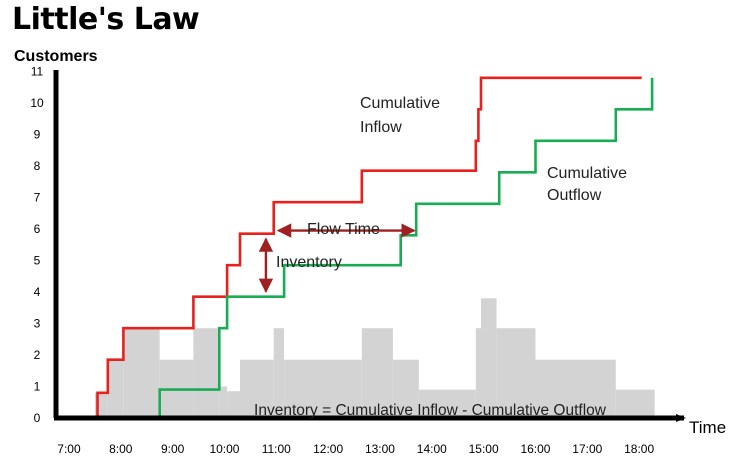 The height and width of the screenshot is (459, 749). I want to click on x-axis-label: Time, so click(707, 427).